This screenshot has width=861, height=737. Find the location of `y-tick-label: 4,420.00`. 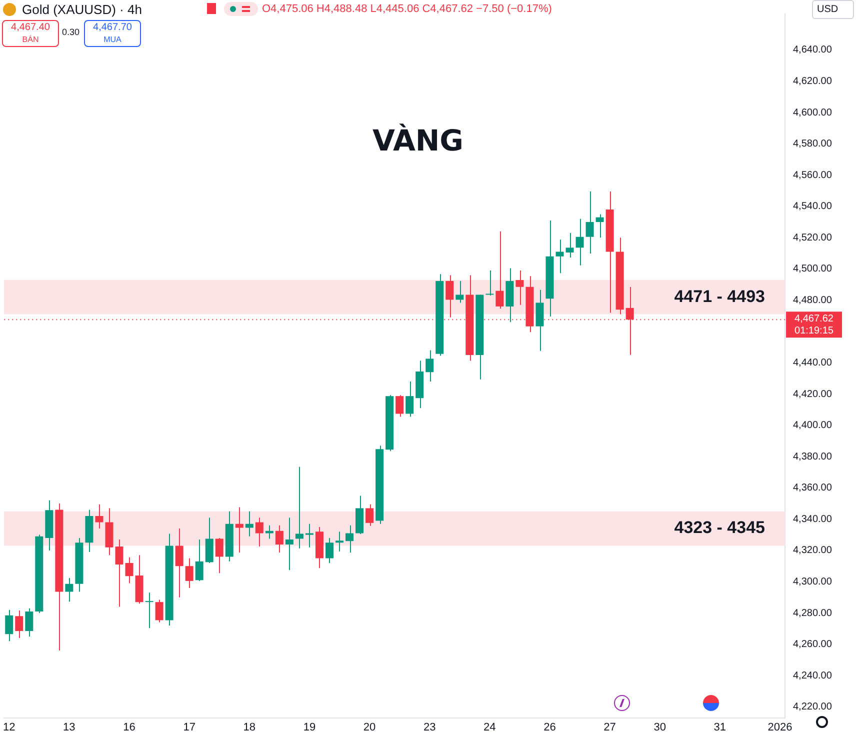

y-tick-label: 4,420.00 is located at coordinates (812, 394).